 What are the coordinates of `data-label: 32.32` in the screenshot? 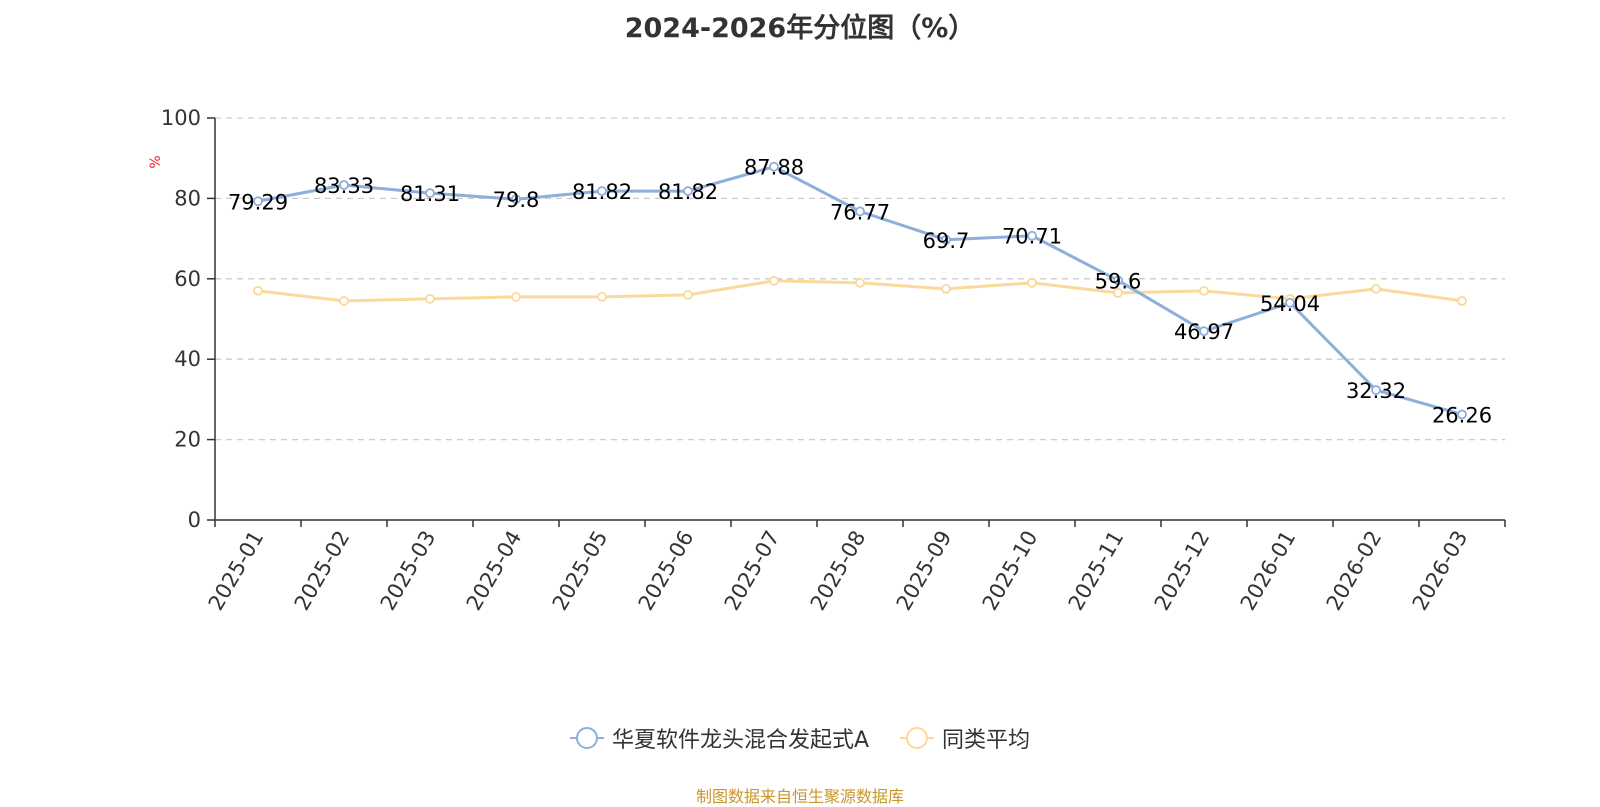 It's located at (1376, 391).